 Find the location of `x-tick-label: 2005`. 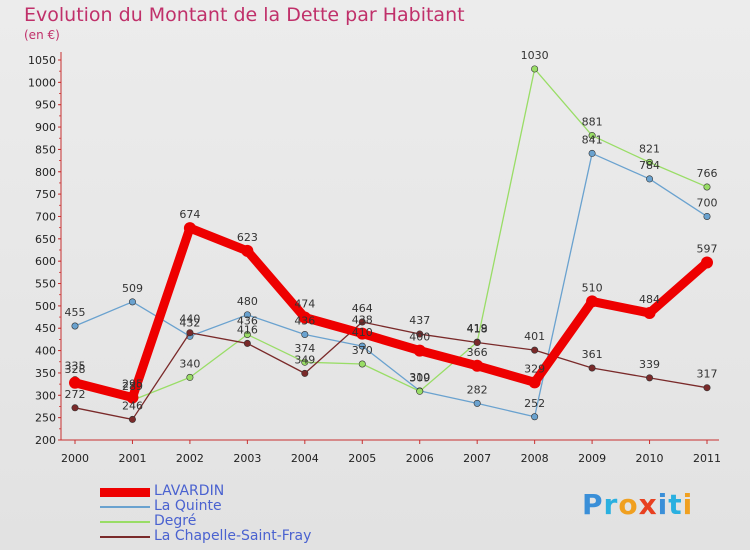

x-tick-label: 2005 is located at coordinates (362, 458).